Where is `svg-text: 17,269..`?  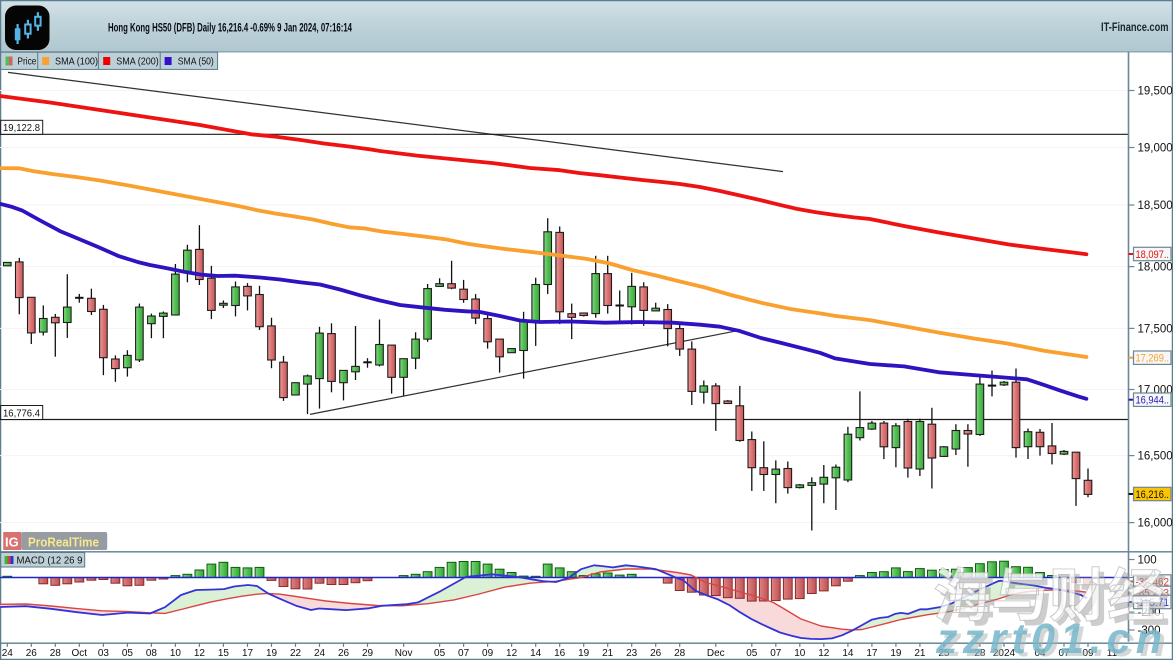 svg-text: 17,269.. is located at coordinates (1153, 359).